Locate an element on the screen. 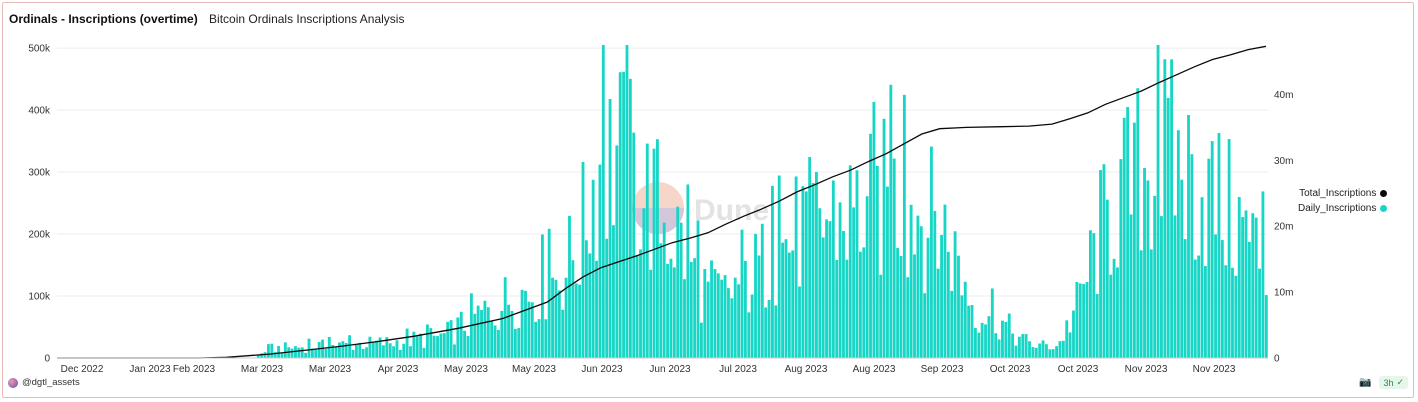 This screenshot has width=1418, height=402. legend-item-total: Total_Inscriptions is located at coordinates (1343, 193).